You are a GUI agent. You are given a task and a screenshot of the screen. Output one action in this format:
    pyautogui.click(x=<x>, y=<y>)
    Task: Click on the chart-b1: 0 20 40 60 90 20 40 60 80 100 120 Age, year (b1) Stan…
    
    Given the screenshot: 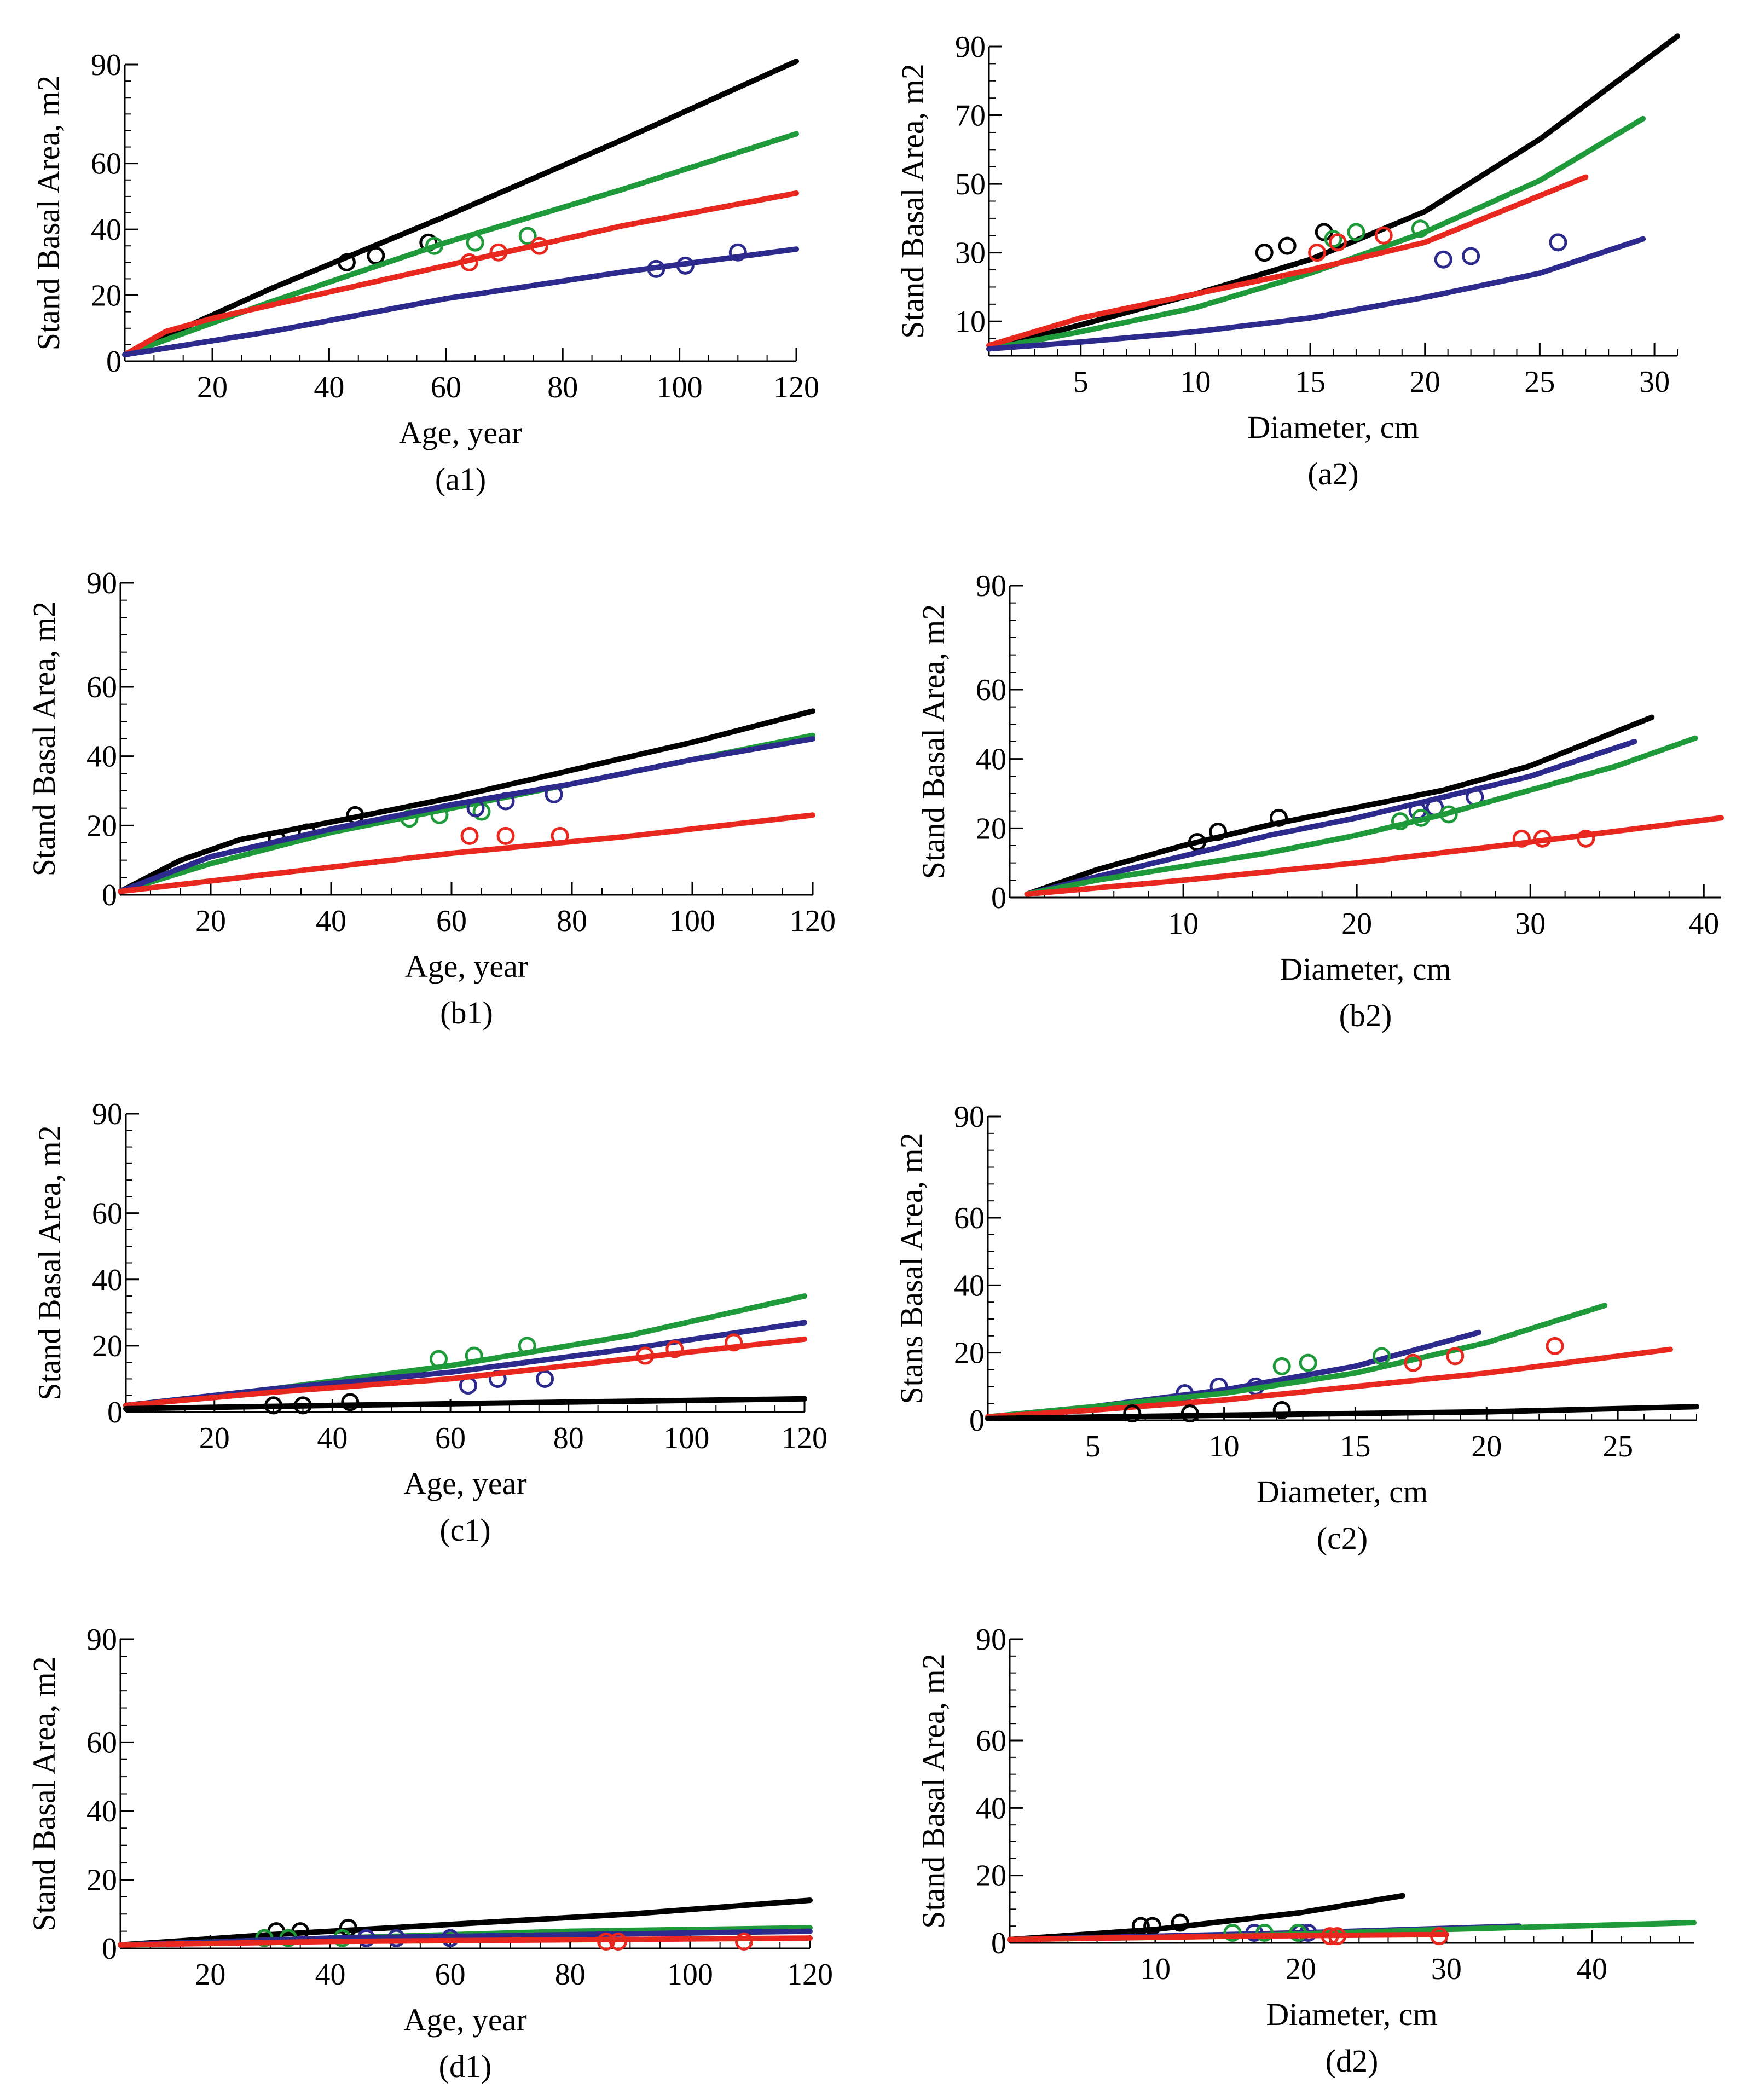 What is the action you would take?
    pyautogui.click(x=431, y=798)
    